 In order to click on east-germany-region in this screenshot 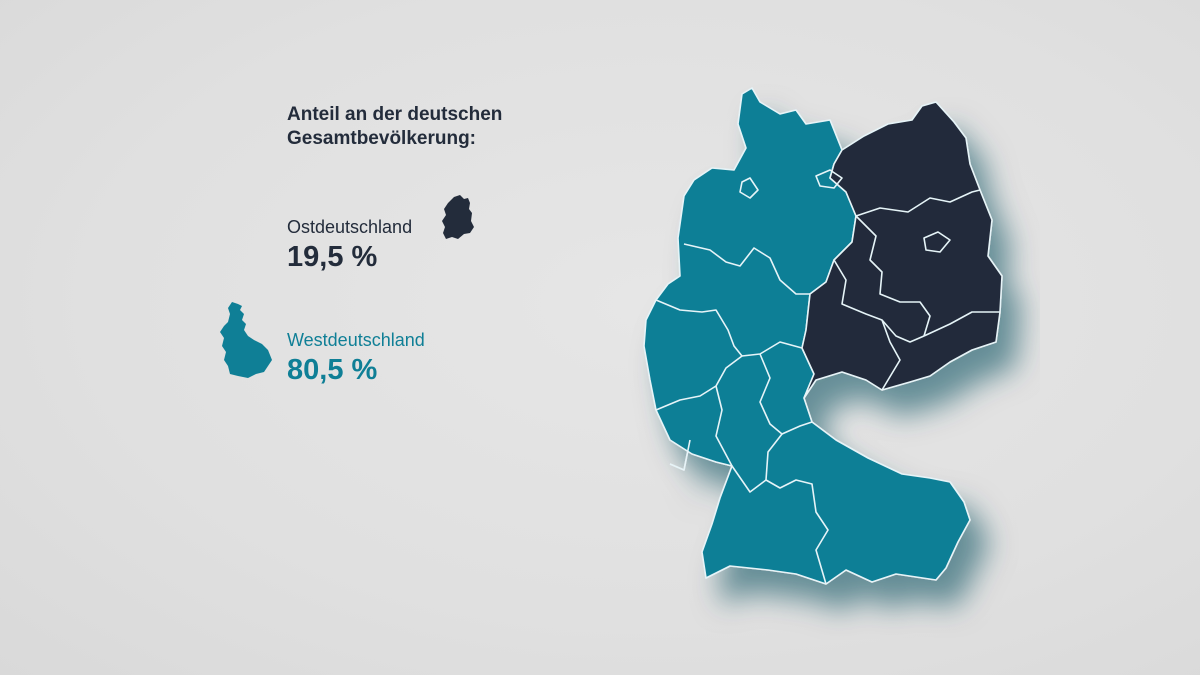, I will do `click(902, 250)`.